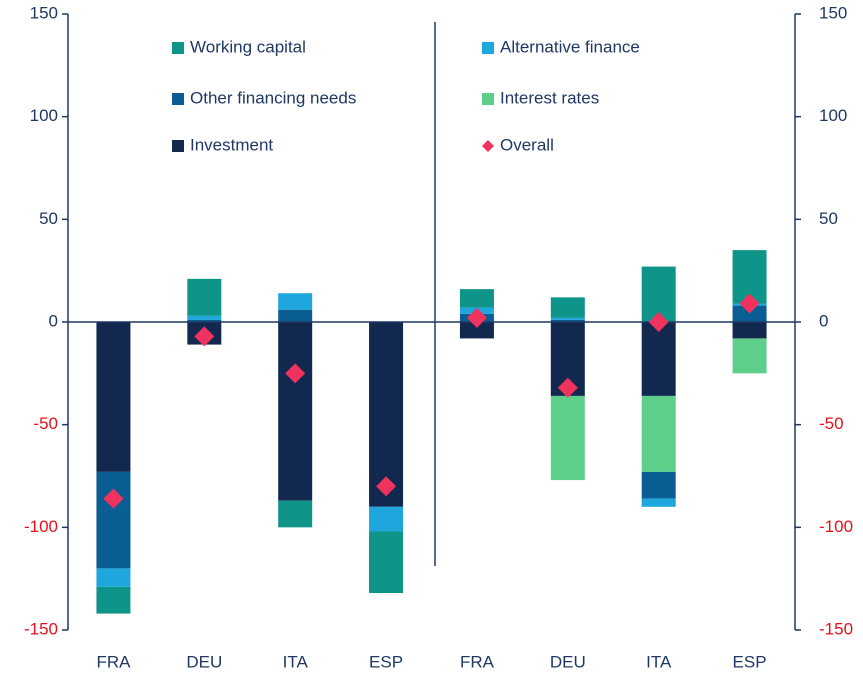 The width and height of the screenshot is (863, 680). What do you see at coordinates (44, 115) in the screenshot?
I see `y-tick-label: 100` at bounding box center [44, 115].